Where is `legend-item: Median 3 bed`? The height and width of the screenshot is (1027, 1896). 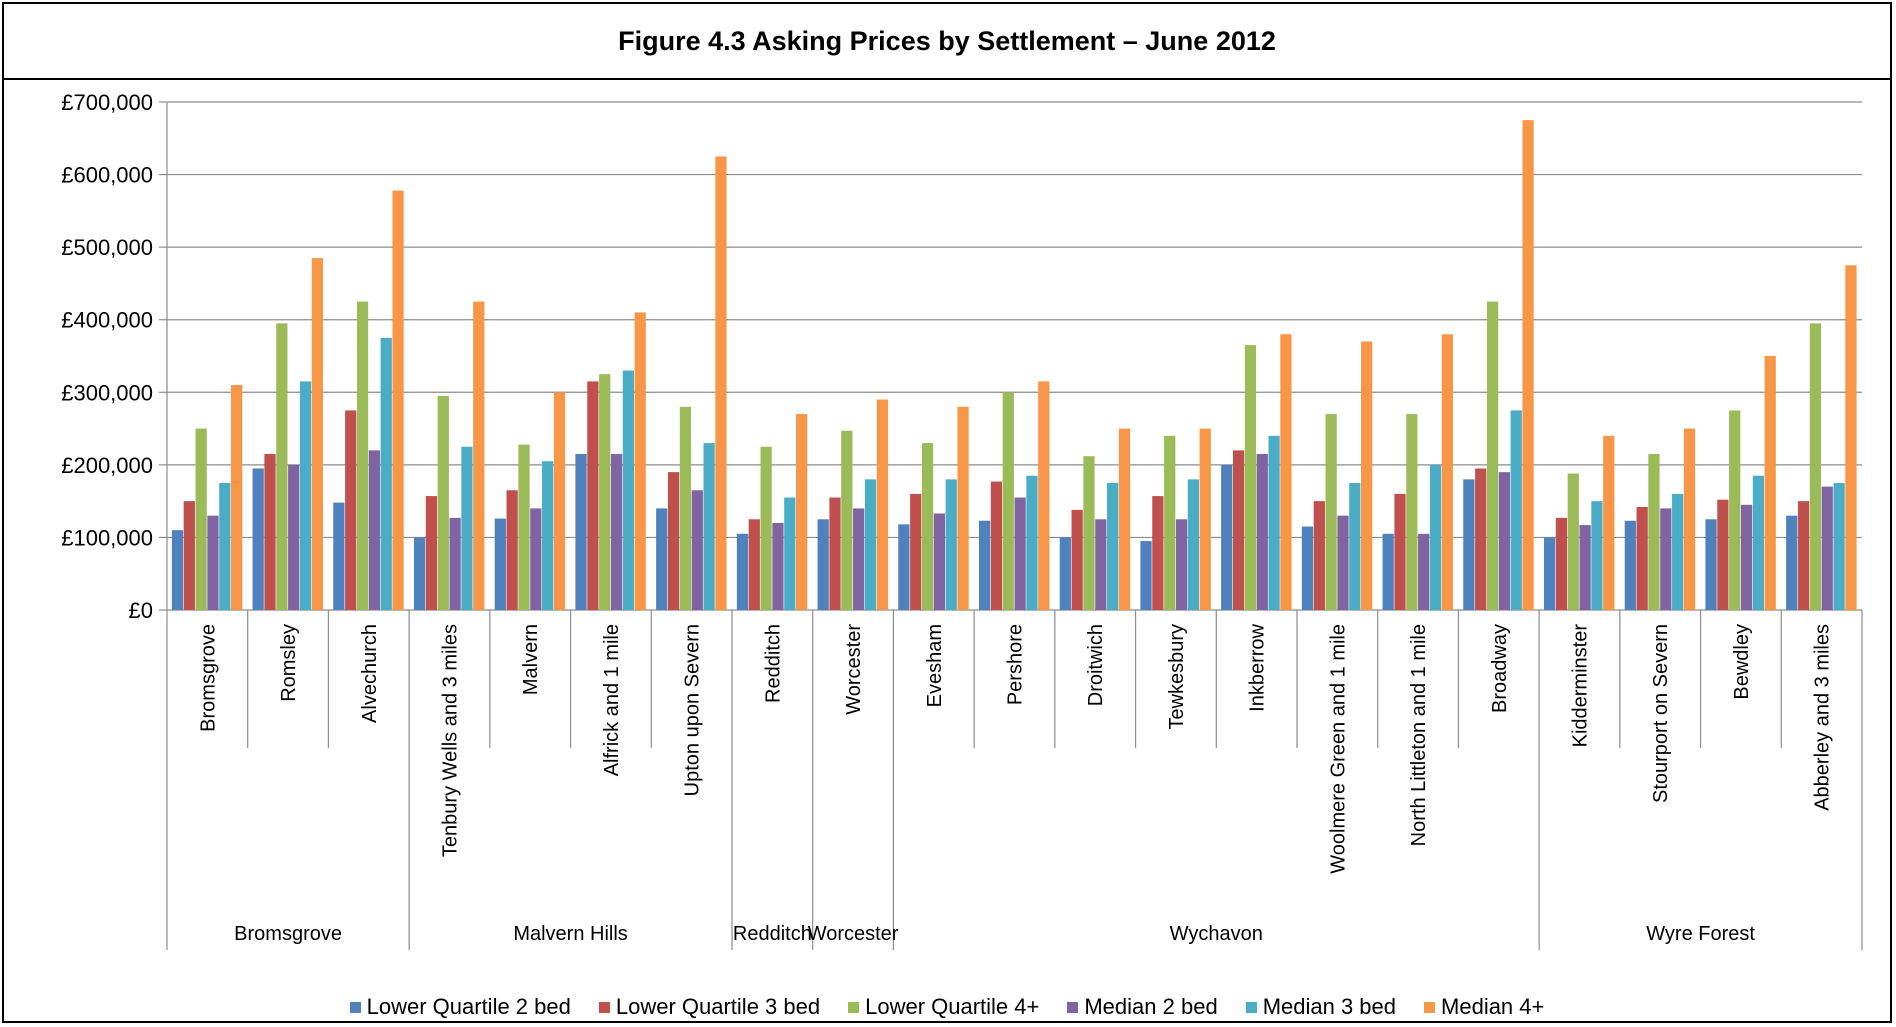 legend-item: Median 3 bed is located at coordinates (1321, 1007).